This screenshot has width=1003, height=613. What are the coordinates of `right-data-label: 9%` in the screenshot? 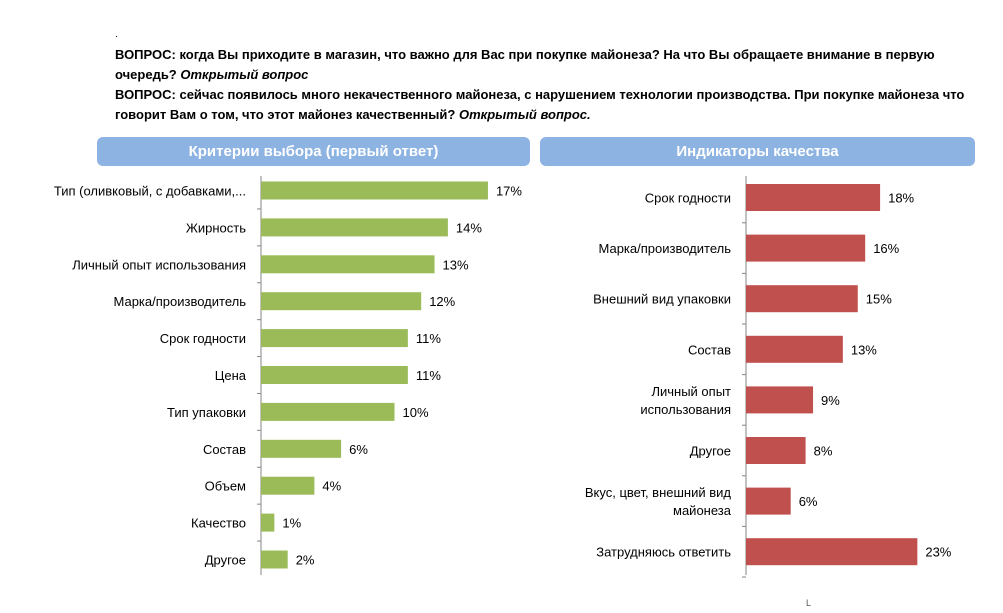 It's located at (830, 400).